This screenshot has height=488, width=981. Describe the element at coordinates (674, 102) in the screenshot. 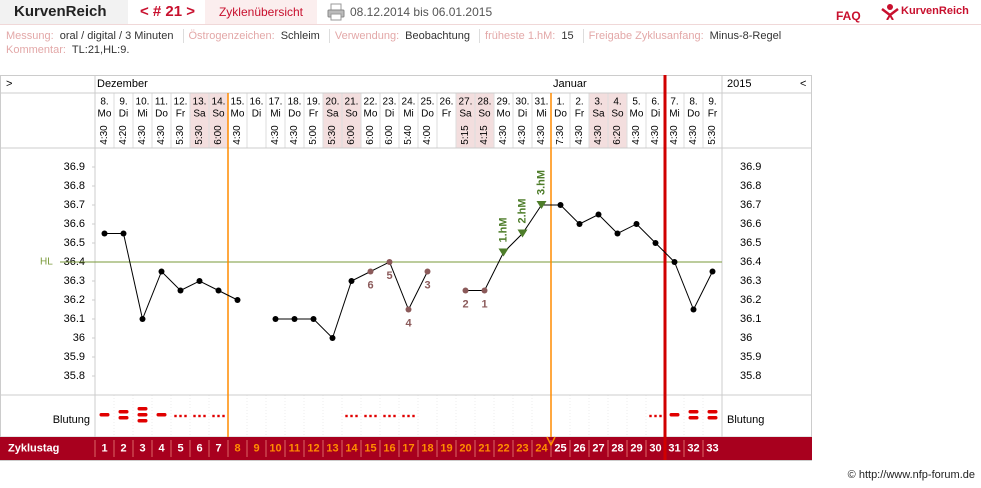

I see `day-label: 7.` at that location.